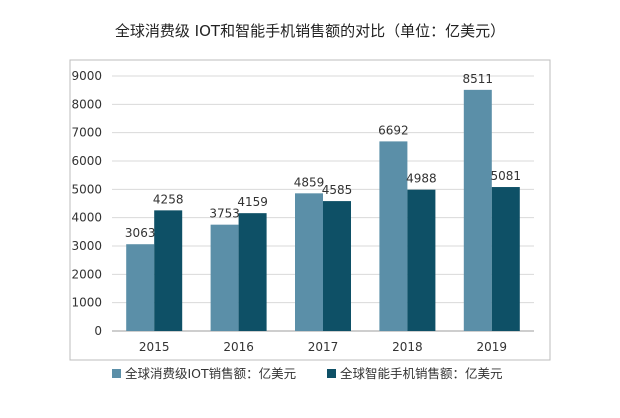  Describe the element at coordinates (86, 303) in the screenshot. I see `y-tick-label: 1000` at that location.